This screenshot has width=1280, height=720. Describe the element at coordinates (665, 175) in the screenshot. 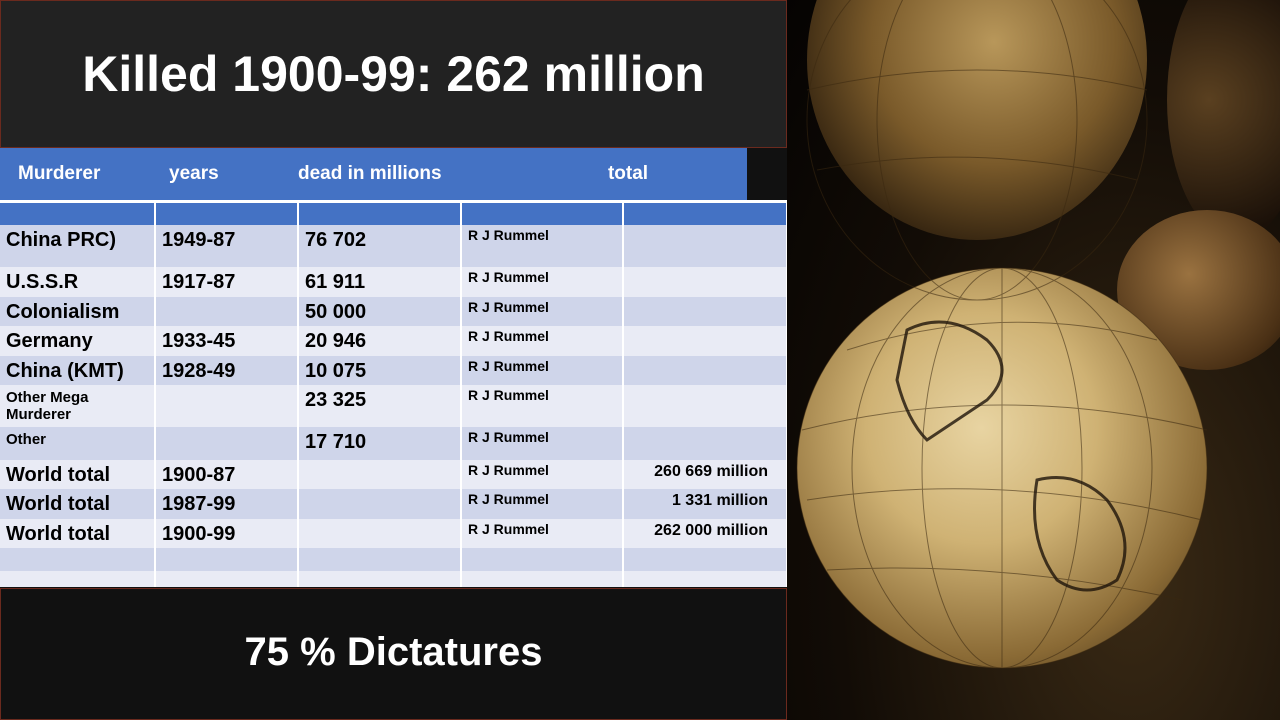

I see `header-total: total` at that location.